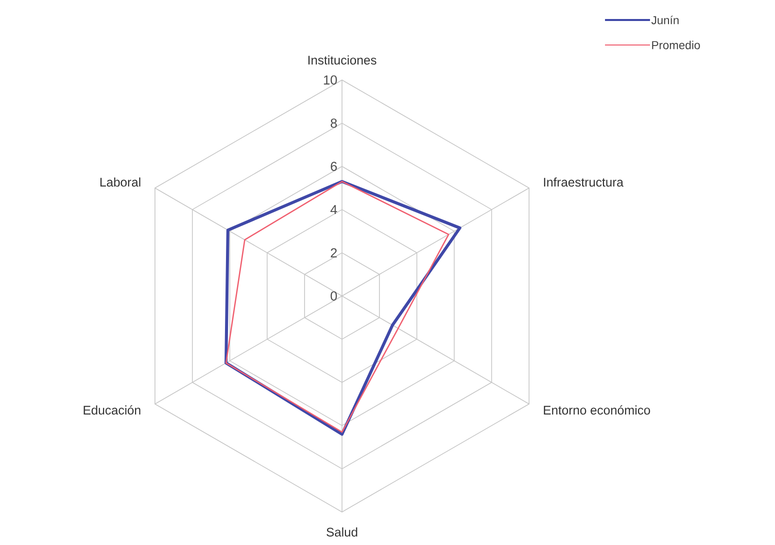 Image resolution: width=775 pixels, height=545 pixels. I want to click on y-tick-label: 8, so click(333, 123).